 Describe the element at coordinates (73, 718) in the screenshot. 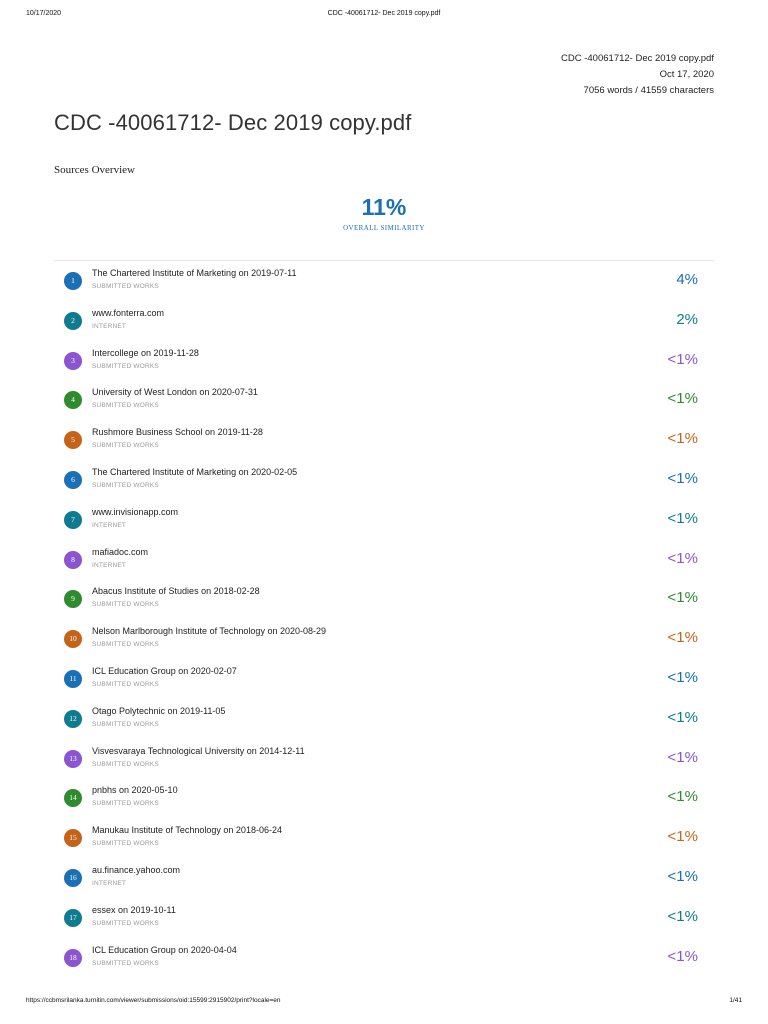

I see `source-number-badge: 12` at that location.